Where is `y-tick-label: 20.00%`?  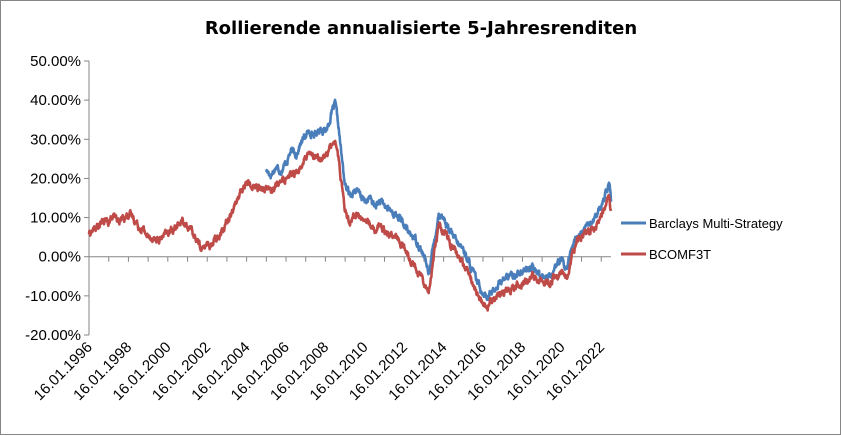 y-tick-label: 20.00% is located at coordinates (55, 178).